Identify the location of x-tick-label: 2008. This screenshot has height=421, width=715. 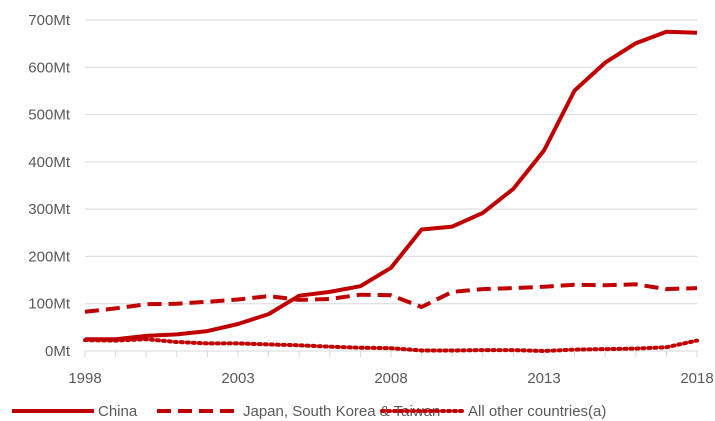
(390, 378).